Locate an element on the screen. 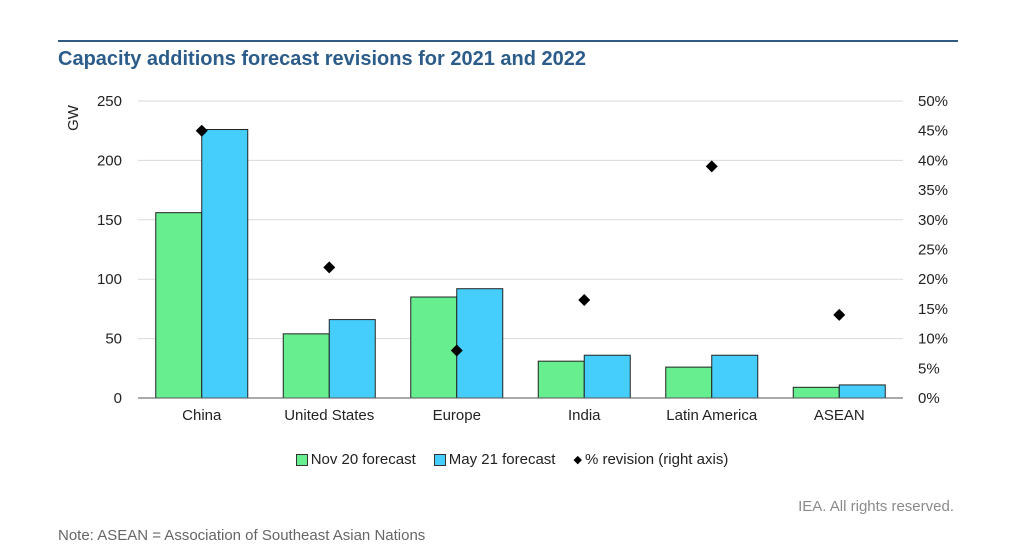  y-tick-label: 250 is located at coordinates (109, 101).